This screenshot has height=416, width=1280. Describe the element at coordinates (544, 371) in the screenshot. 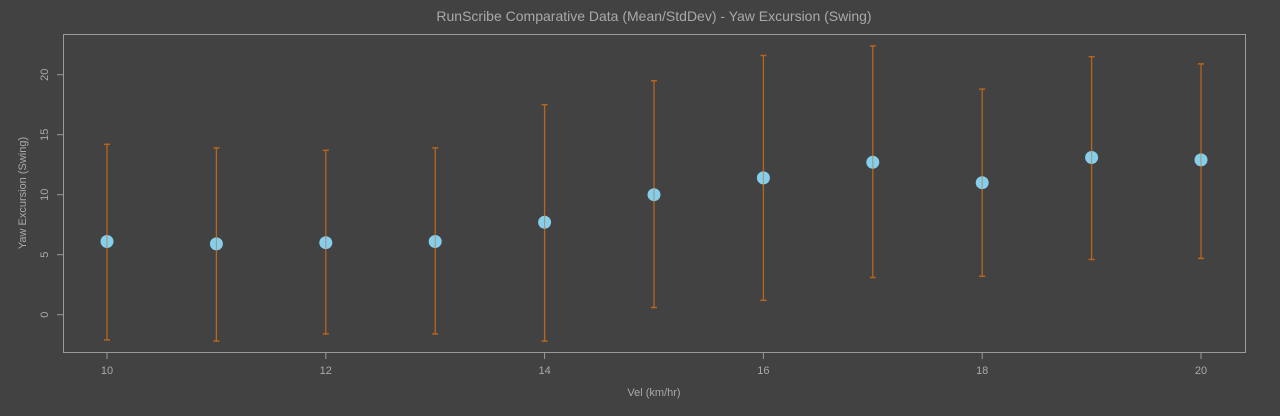

I see `x-tick-label: 14` at that location.